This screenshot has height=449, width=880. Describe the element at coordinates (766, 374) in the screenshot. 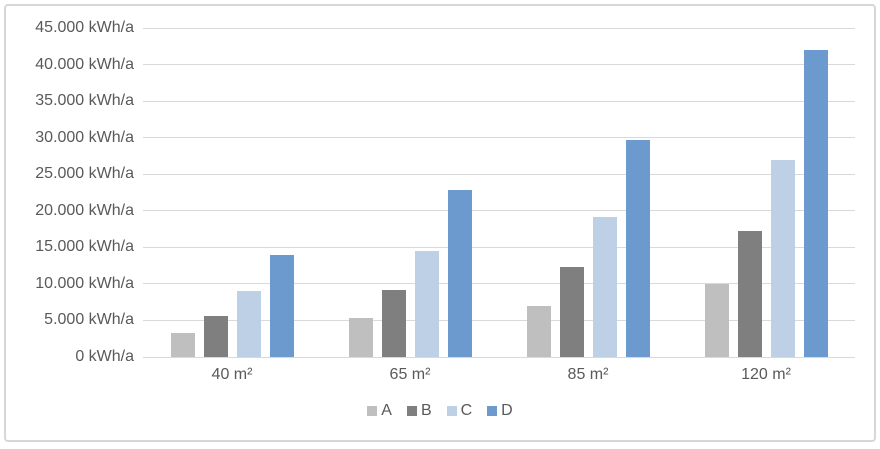

I see `x-axis-label: 120 m²` at that location.